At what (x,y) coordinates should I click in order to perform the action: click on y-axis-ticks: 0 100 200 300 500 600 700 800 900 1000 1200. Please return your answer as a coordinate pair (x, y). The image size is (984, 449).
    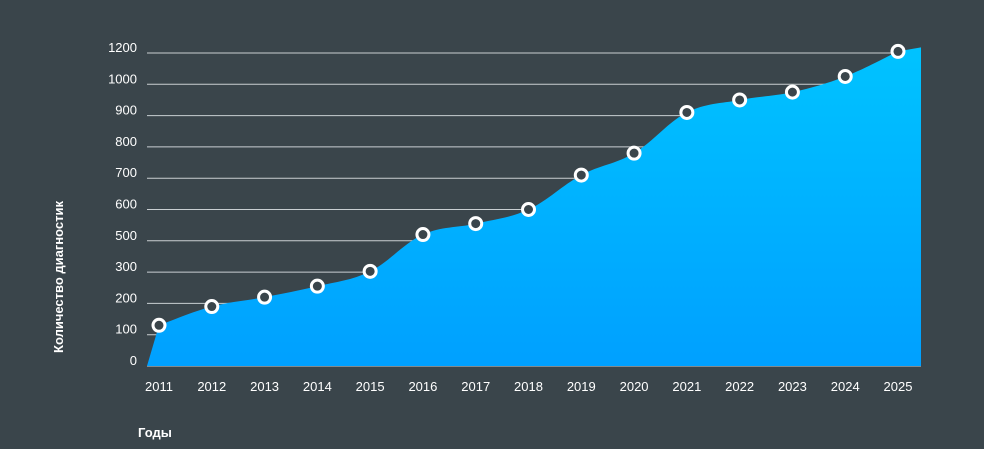
    Looking at the image, I should click on (122, 204).